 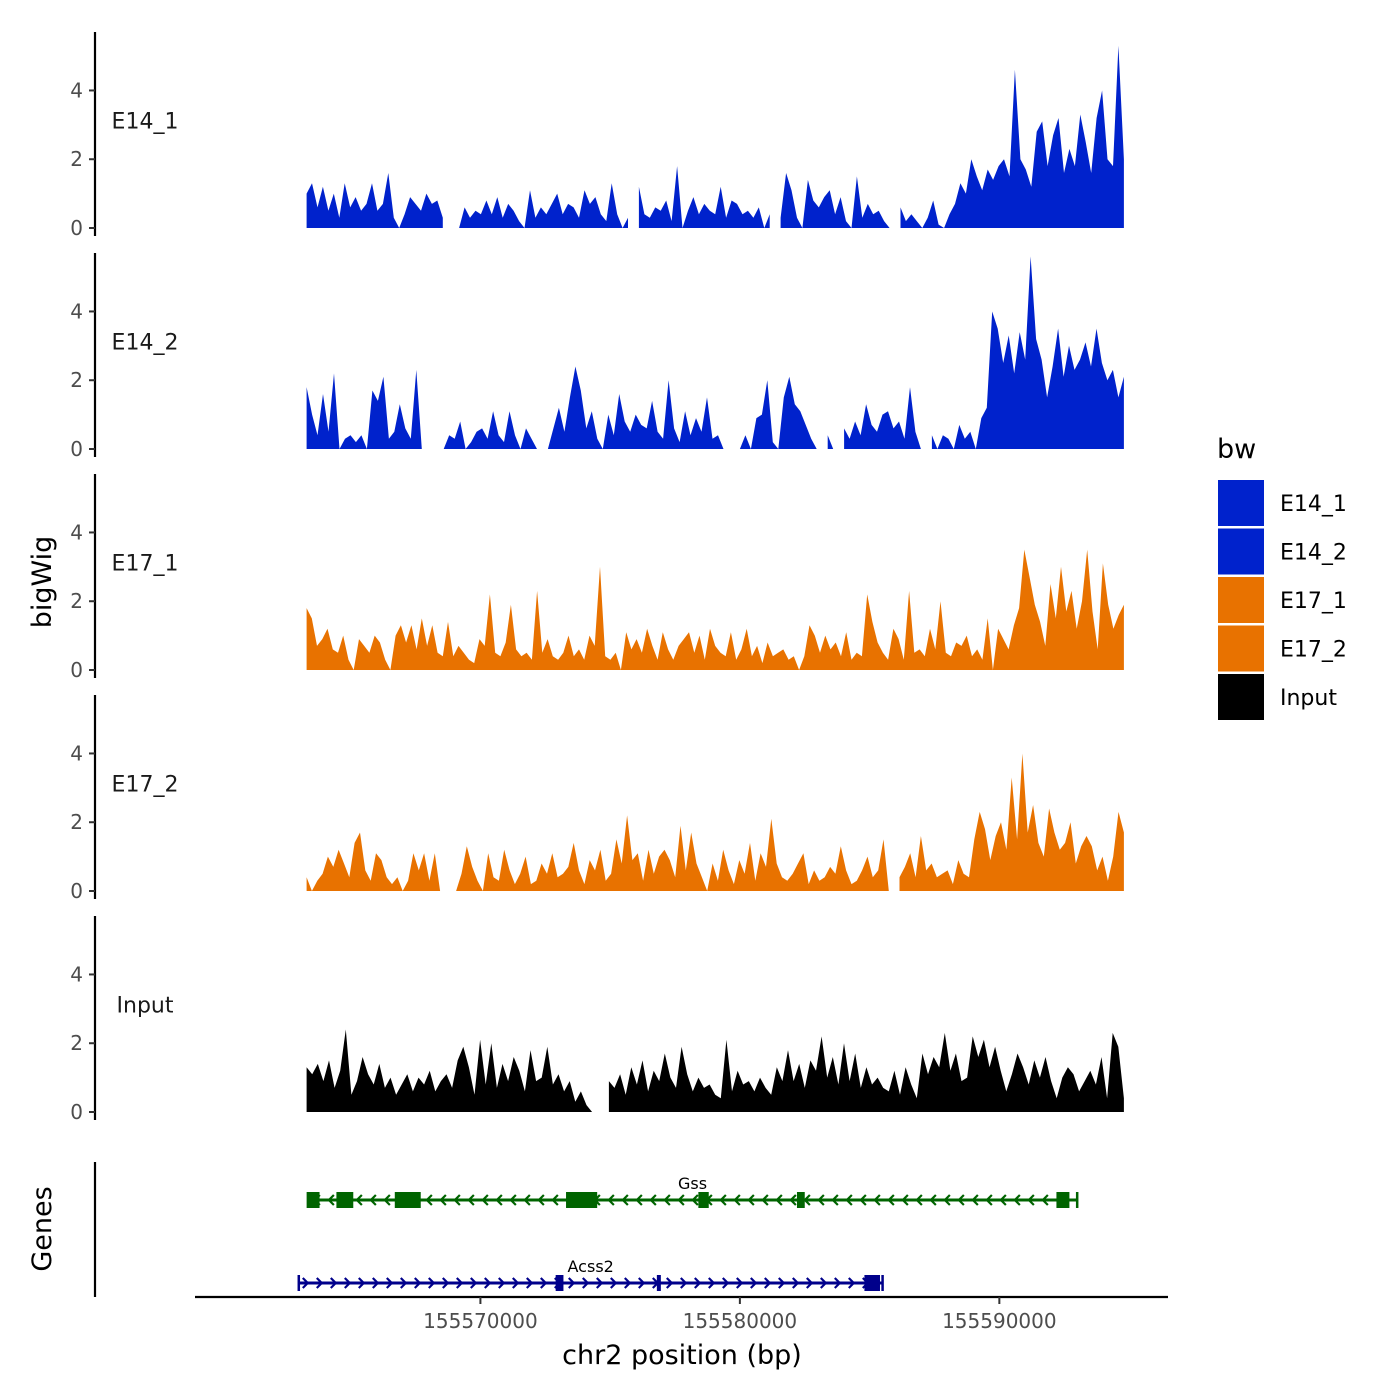 What do you see at coordinates (1313, 650) in the screenshot?
I see `legend-label: E17_2` at bounding box center [1313, 650].